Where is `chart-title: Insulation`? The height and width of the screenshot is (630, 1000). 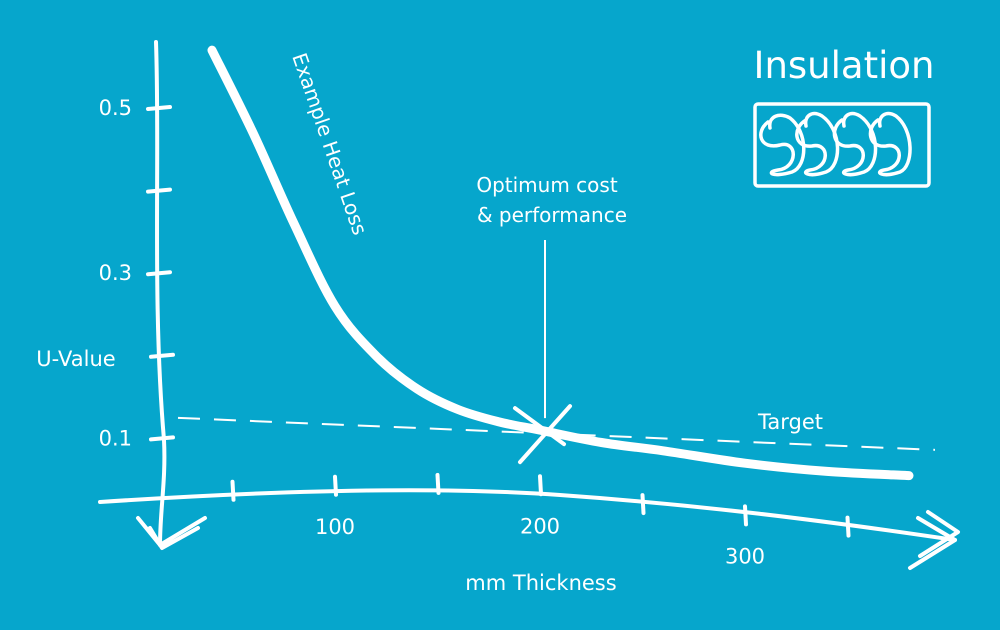
chart-title: Insulation is located at coordinates (844, 65).